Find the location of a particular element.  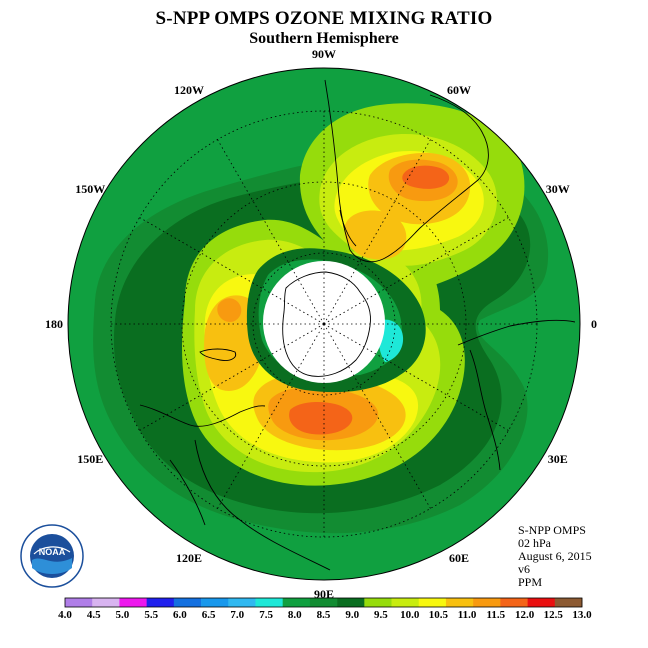

polar-cap is located at coordinates (324, 322).